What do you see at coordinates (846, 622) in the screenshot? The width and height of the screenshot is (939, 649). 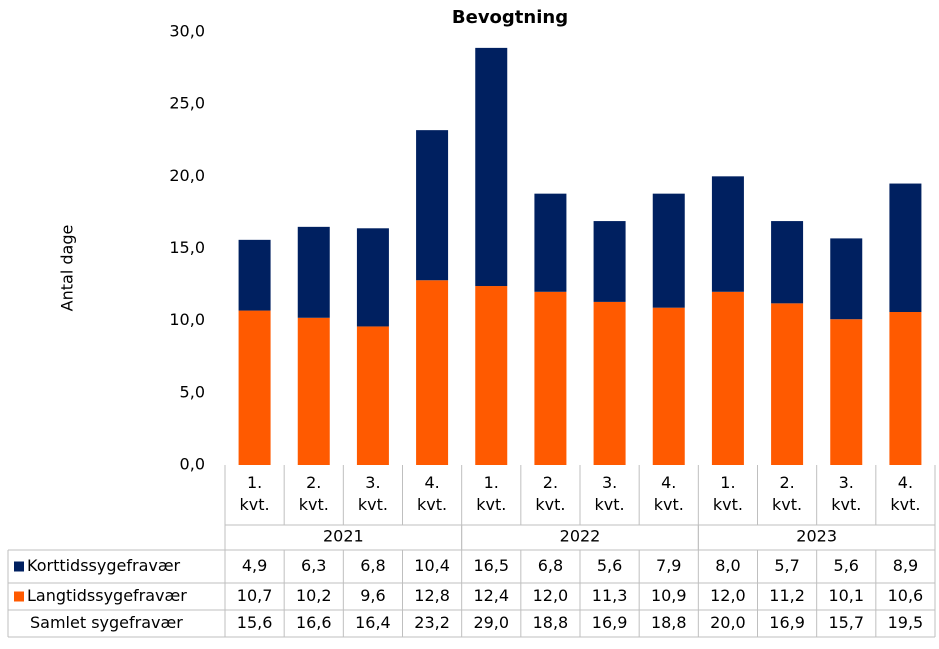 I see `table-value: 15,7` at bounding box center [846, 622].